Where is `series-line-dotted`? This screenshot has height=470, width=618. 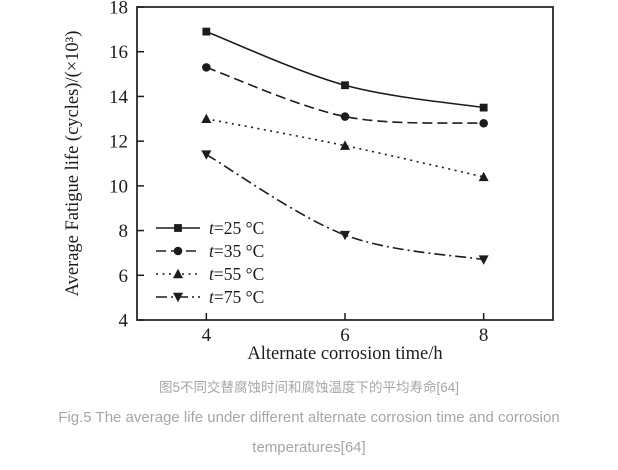
series-line-dotted is located at coordinates (345, 148).